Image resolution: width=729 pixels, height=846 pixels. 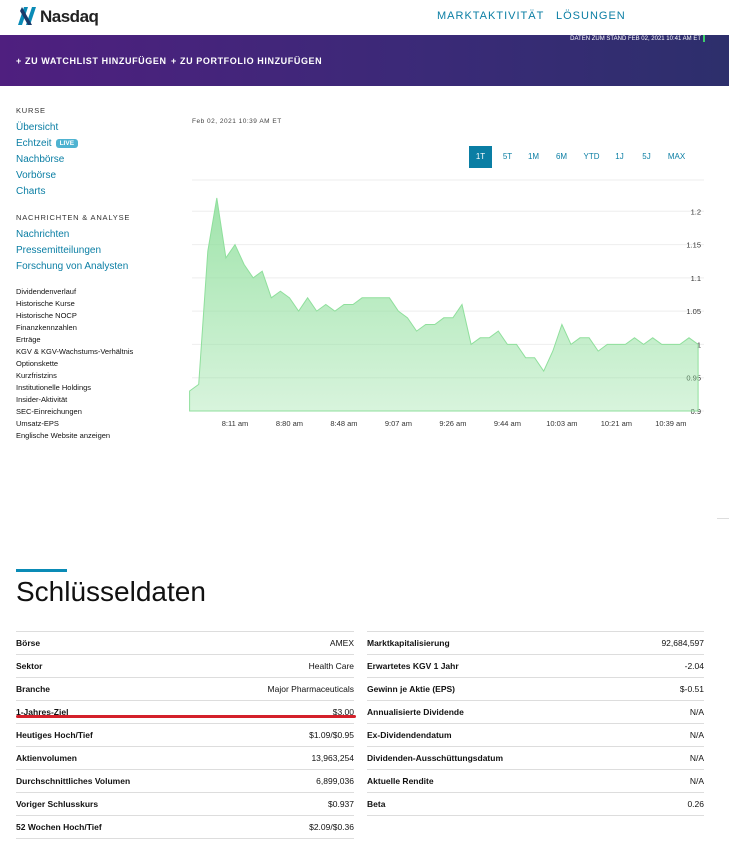 What do you see at coordinates (696, 278) in the screenshot?
I see `y-tick-label: 1.1` at bounding box center [696, 278].